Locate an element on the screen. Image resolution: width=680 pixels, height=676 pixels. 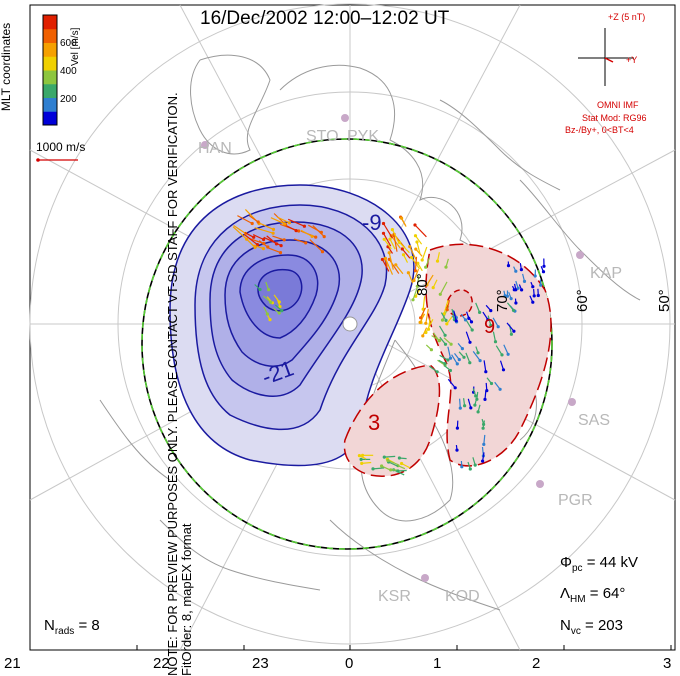
imf-condition-label: Bz-/By+, 0<BT<4 is located at coordinates (599, 130).